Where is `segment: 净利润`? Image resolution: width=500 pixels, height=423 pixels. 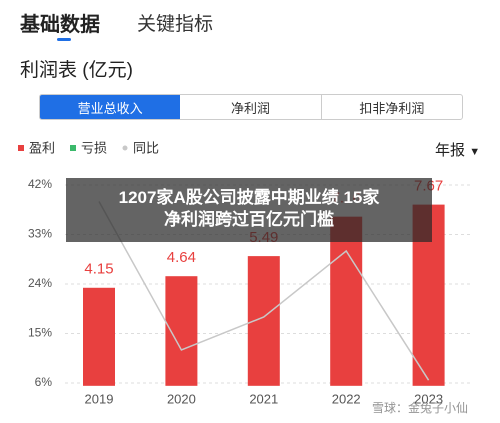 segment: 净利润 is located at coordinates (251, 107).